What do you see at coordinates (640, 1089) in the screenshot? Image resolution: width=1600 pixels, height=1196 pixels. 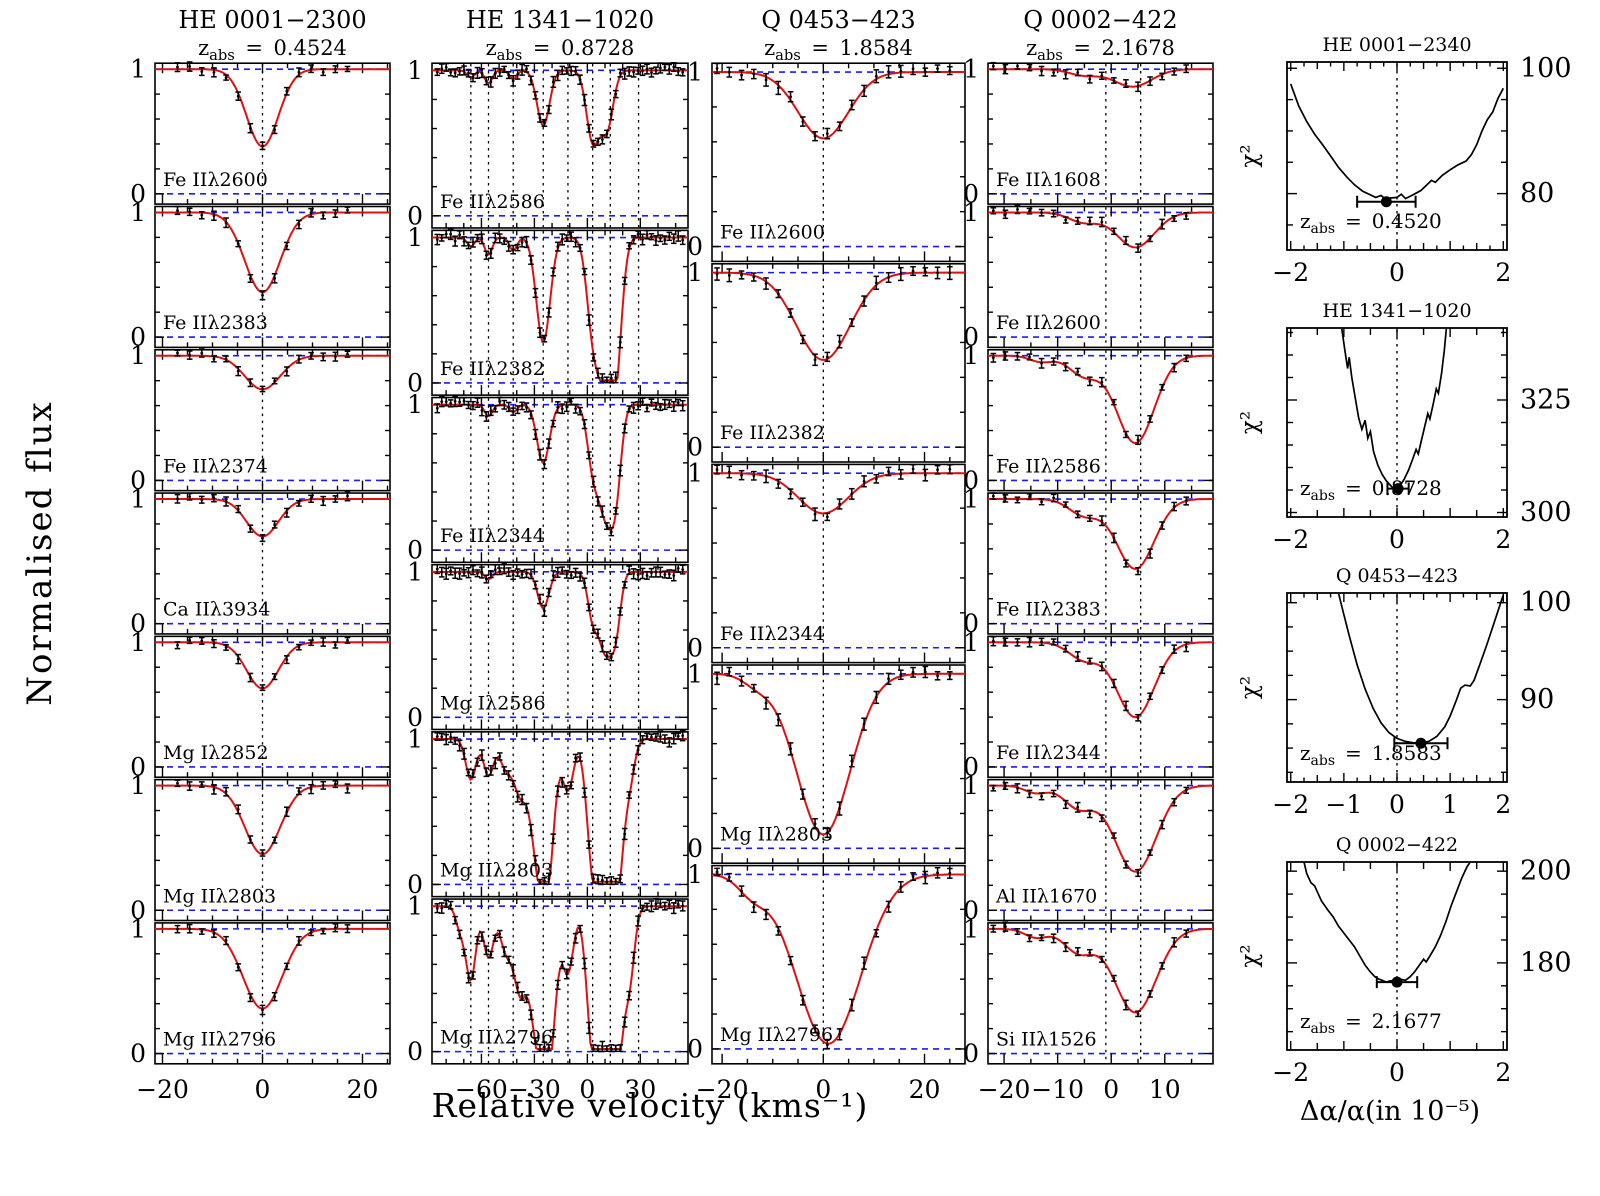 I see `velocity-tick-label: 30` at bounding box center [640, 1089].